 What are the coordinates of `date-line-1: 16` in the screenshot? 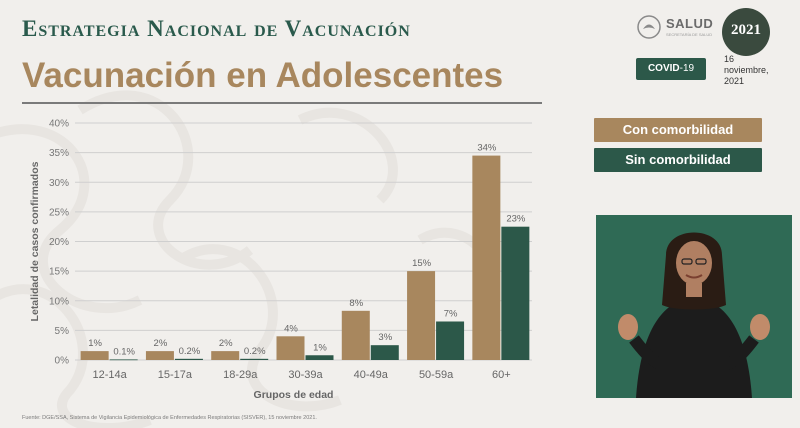 It's located at (729, 59).